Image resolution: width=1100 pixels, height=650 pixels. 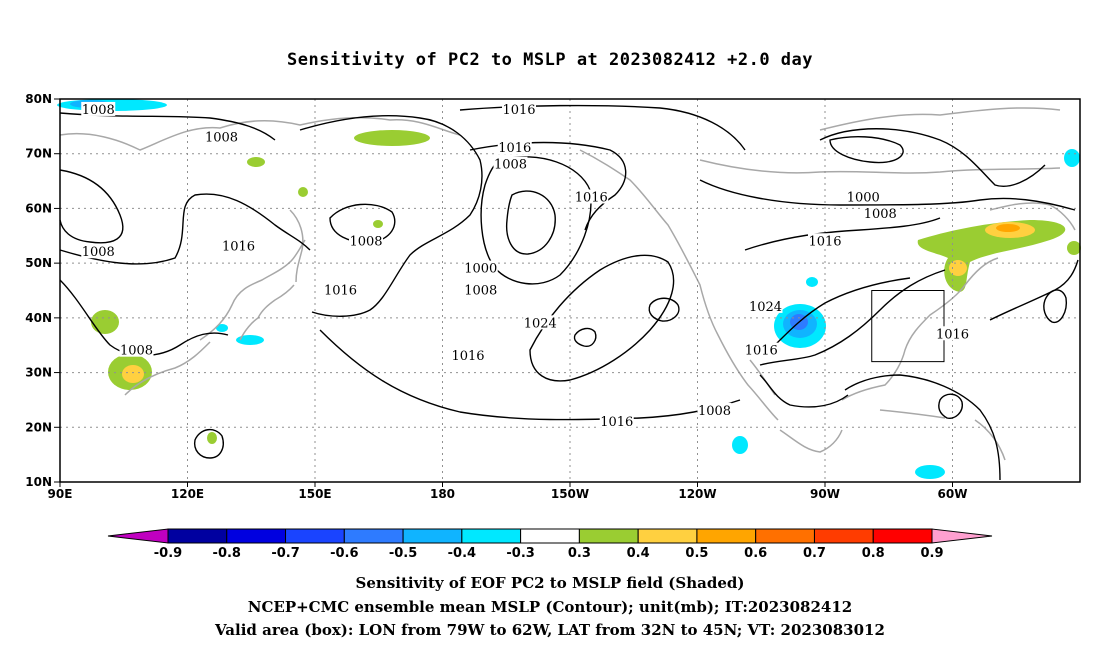 What do you see at coordinates (38, 154) in the screenshot?
I see `lat-tick-label: 70N` at bounding box center [38, 154].